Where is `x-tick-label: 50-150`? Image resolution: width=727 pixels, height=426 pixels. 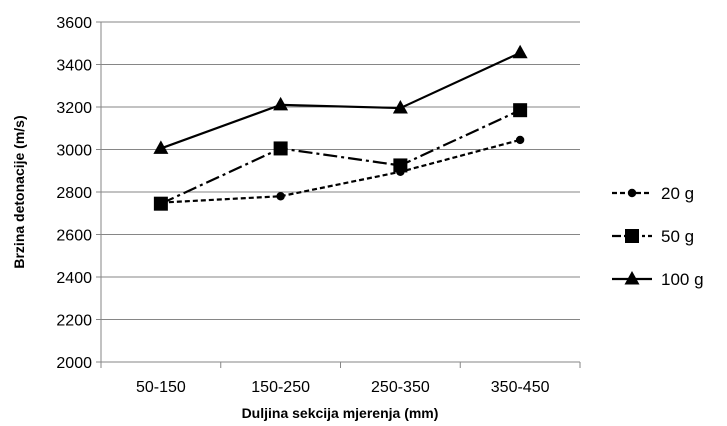 x-tick-label: 50-150 is located at coordinates (161, 387).